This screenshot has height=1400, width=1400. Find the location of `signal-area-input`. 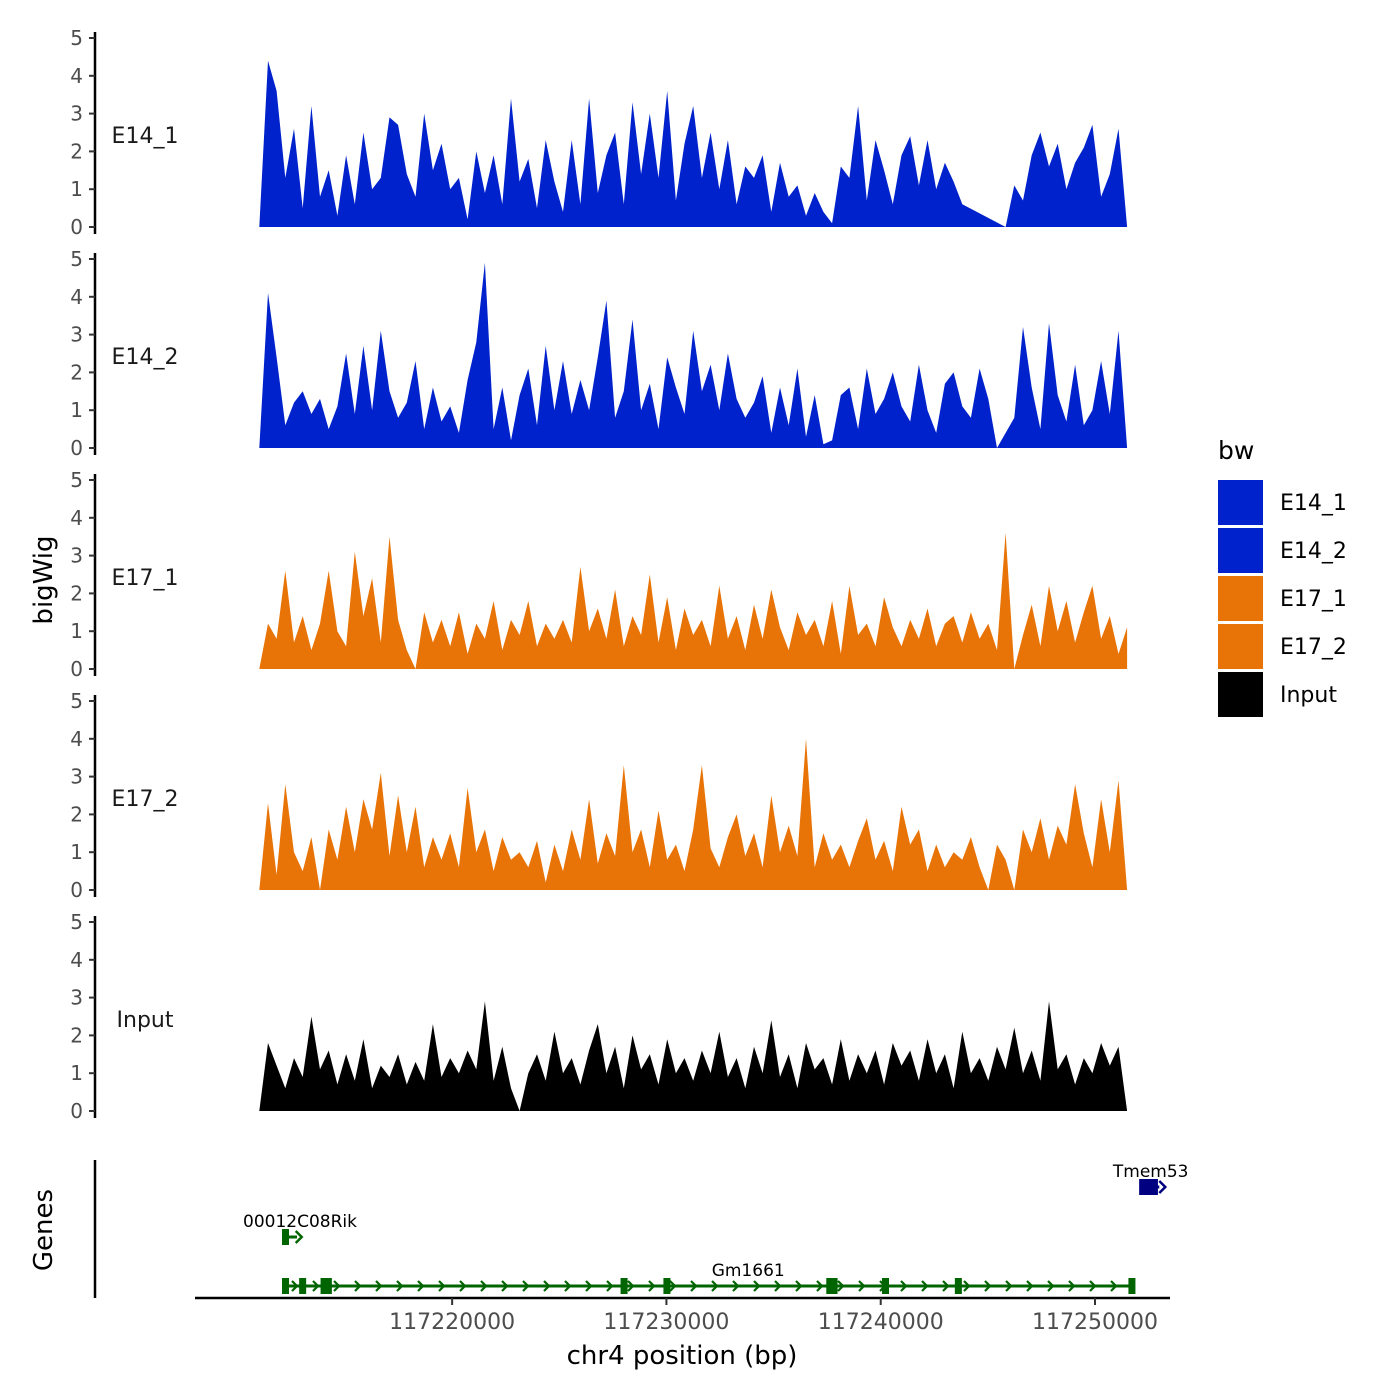

signal-area-input is located at coordinates (693, 1056).